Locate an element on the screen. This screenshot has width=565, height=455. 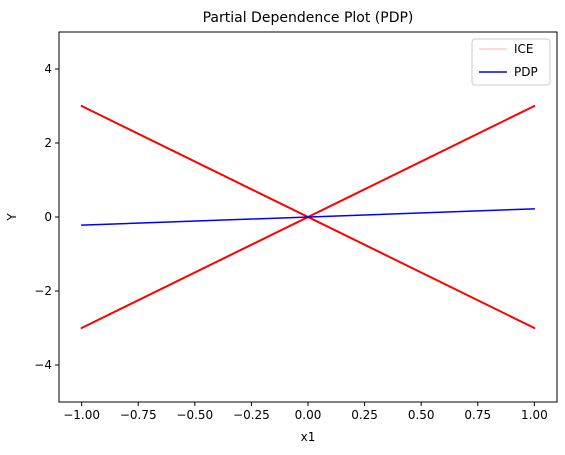
x-tick-label: −1.00 is located at coordinates (81, 415).